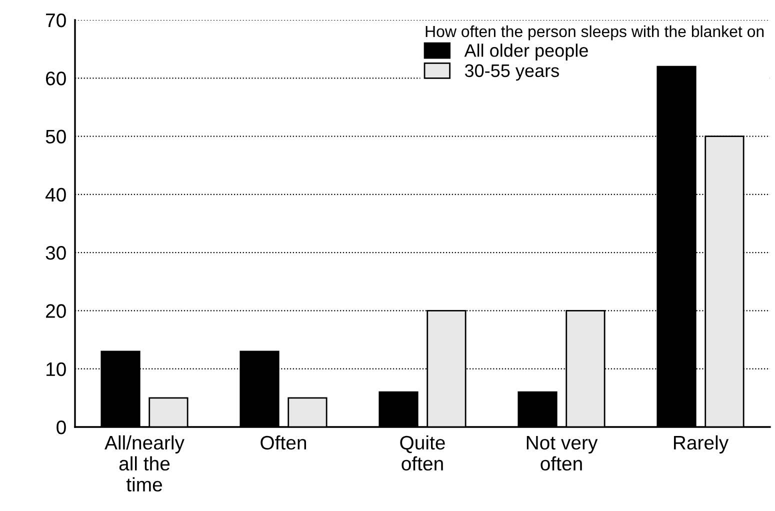 Image resolution: width=775 pixels, height=511 pixels. Describe the element at coordinates (56, 137) in the screenshot. I see `y-tick-label: 50` at that location.